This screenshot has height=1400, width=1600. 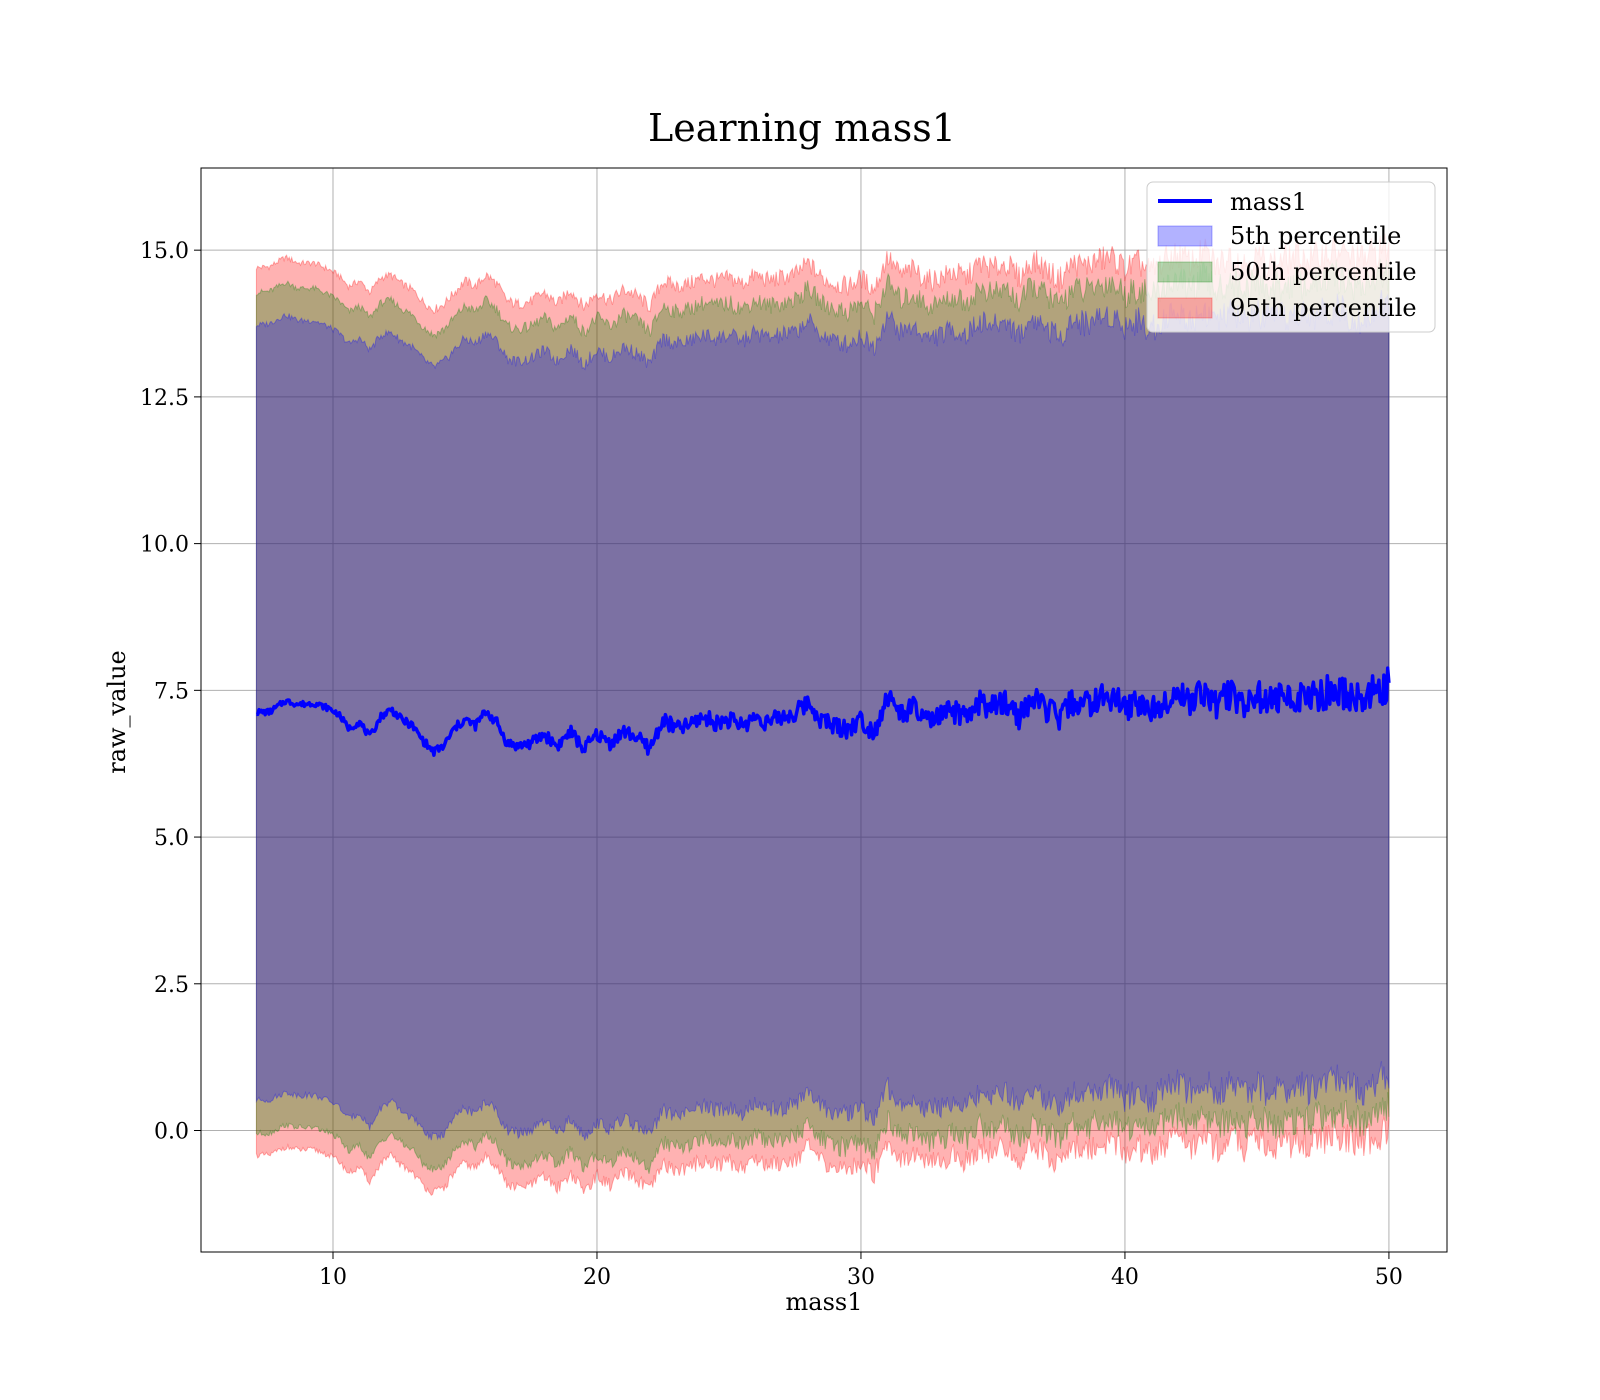 I want to click on y-axis-ticks: 0.0 2.5 5.0 7.5 10.0 12.5 15.0, so click(x=170, y=692).